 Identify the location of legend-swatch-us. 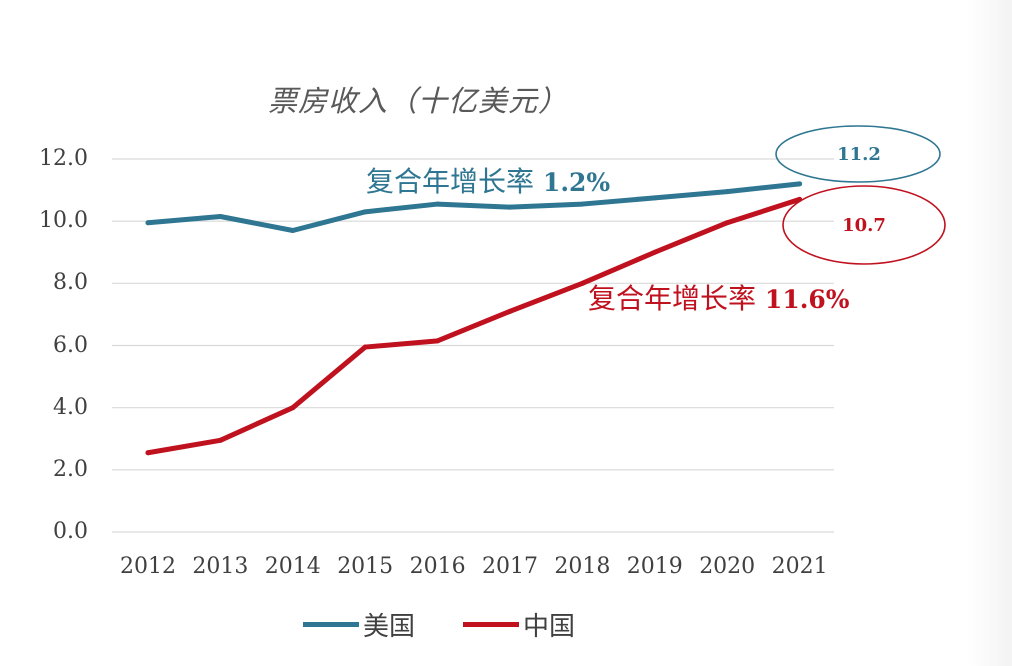
(331, 624).